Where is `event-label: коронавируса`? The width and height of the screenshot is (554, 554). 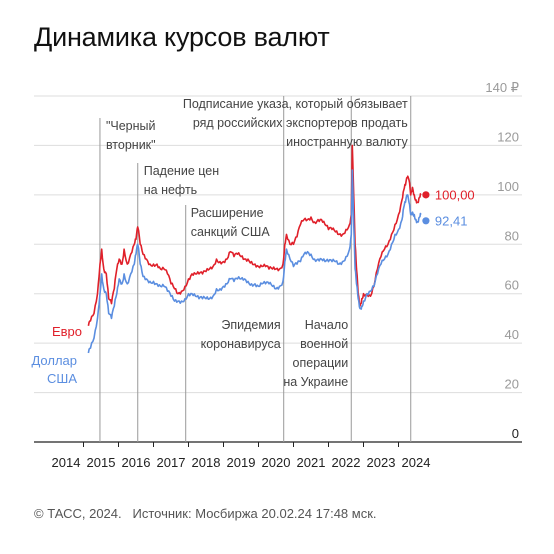 event-label: коронавируса is located at coordinates (241, 344).